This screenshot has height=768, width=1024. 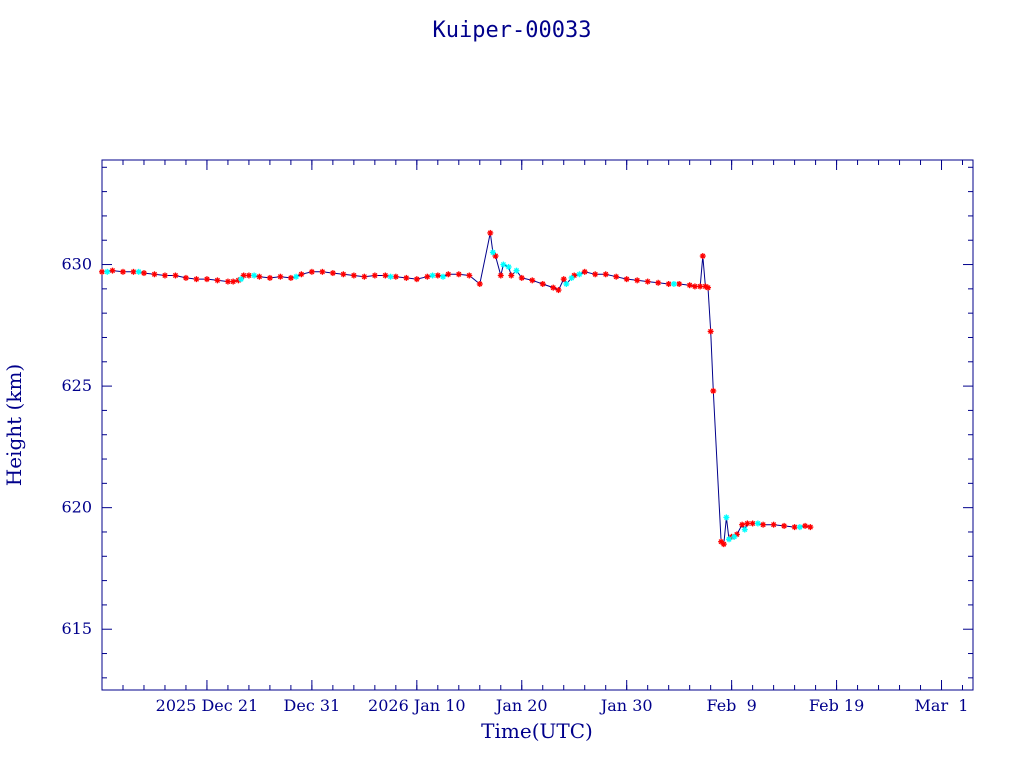 I want to click on x-axis-label: Time(UTC), so click(x=537, y=731).